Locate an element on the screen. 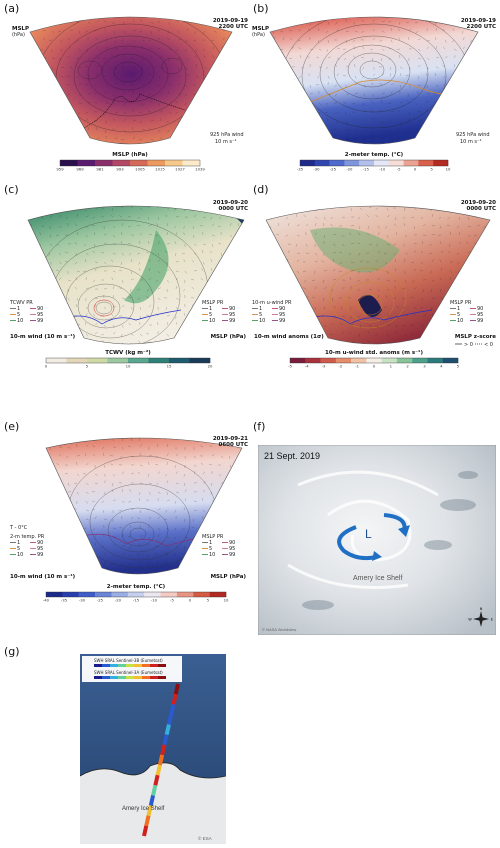 This screenshot has width=500, height=848. satellite-track is located at coordinates (161, 760).